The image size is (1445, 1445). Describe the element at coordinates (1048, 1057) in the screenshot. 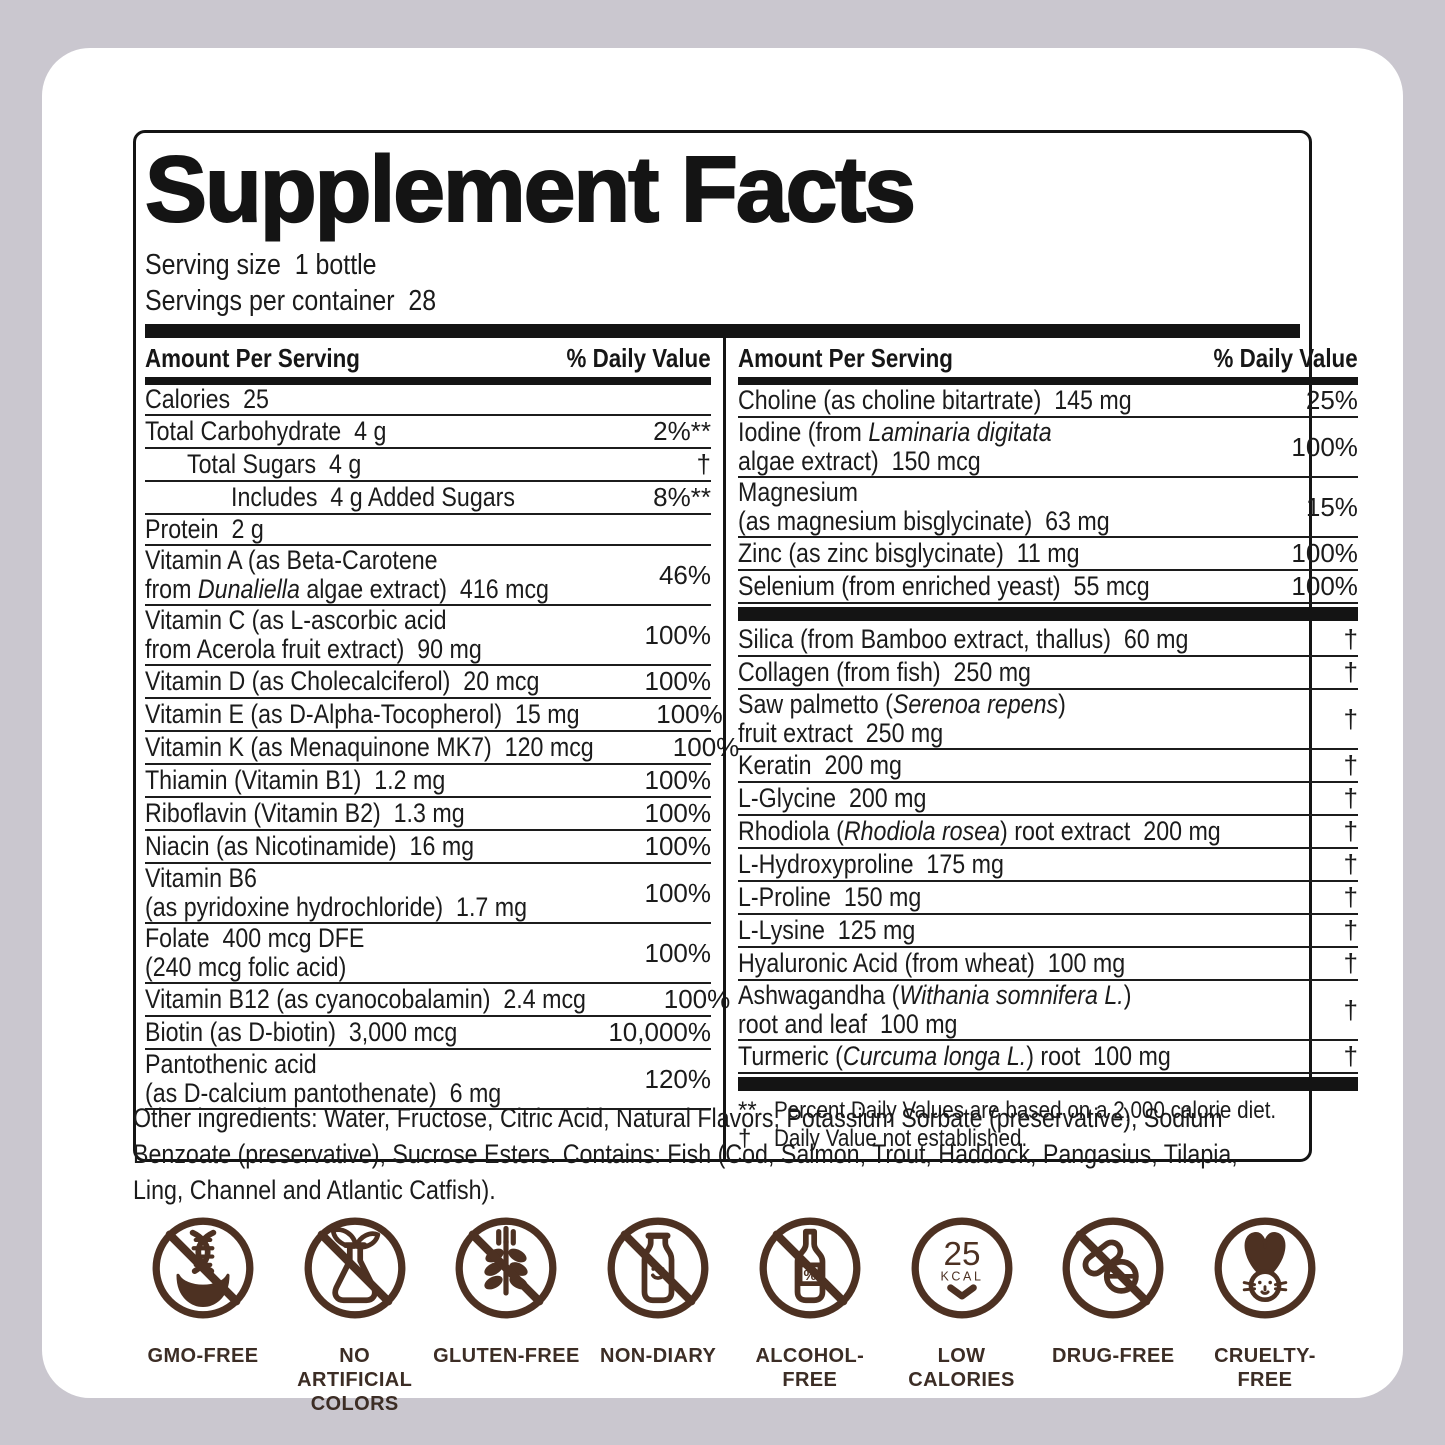

I see `nutrient-row: Turmeric (Curcuma longa L.) root 100 mg †` at that location.